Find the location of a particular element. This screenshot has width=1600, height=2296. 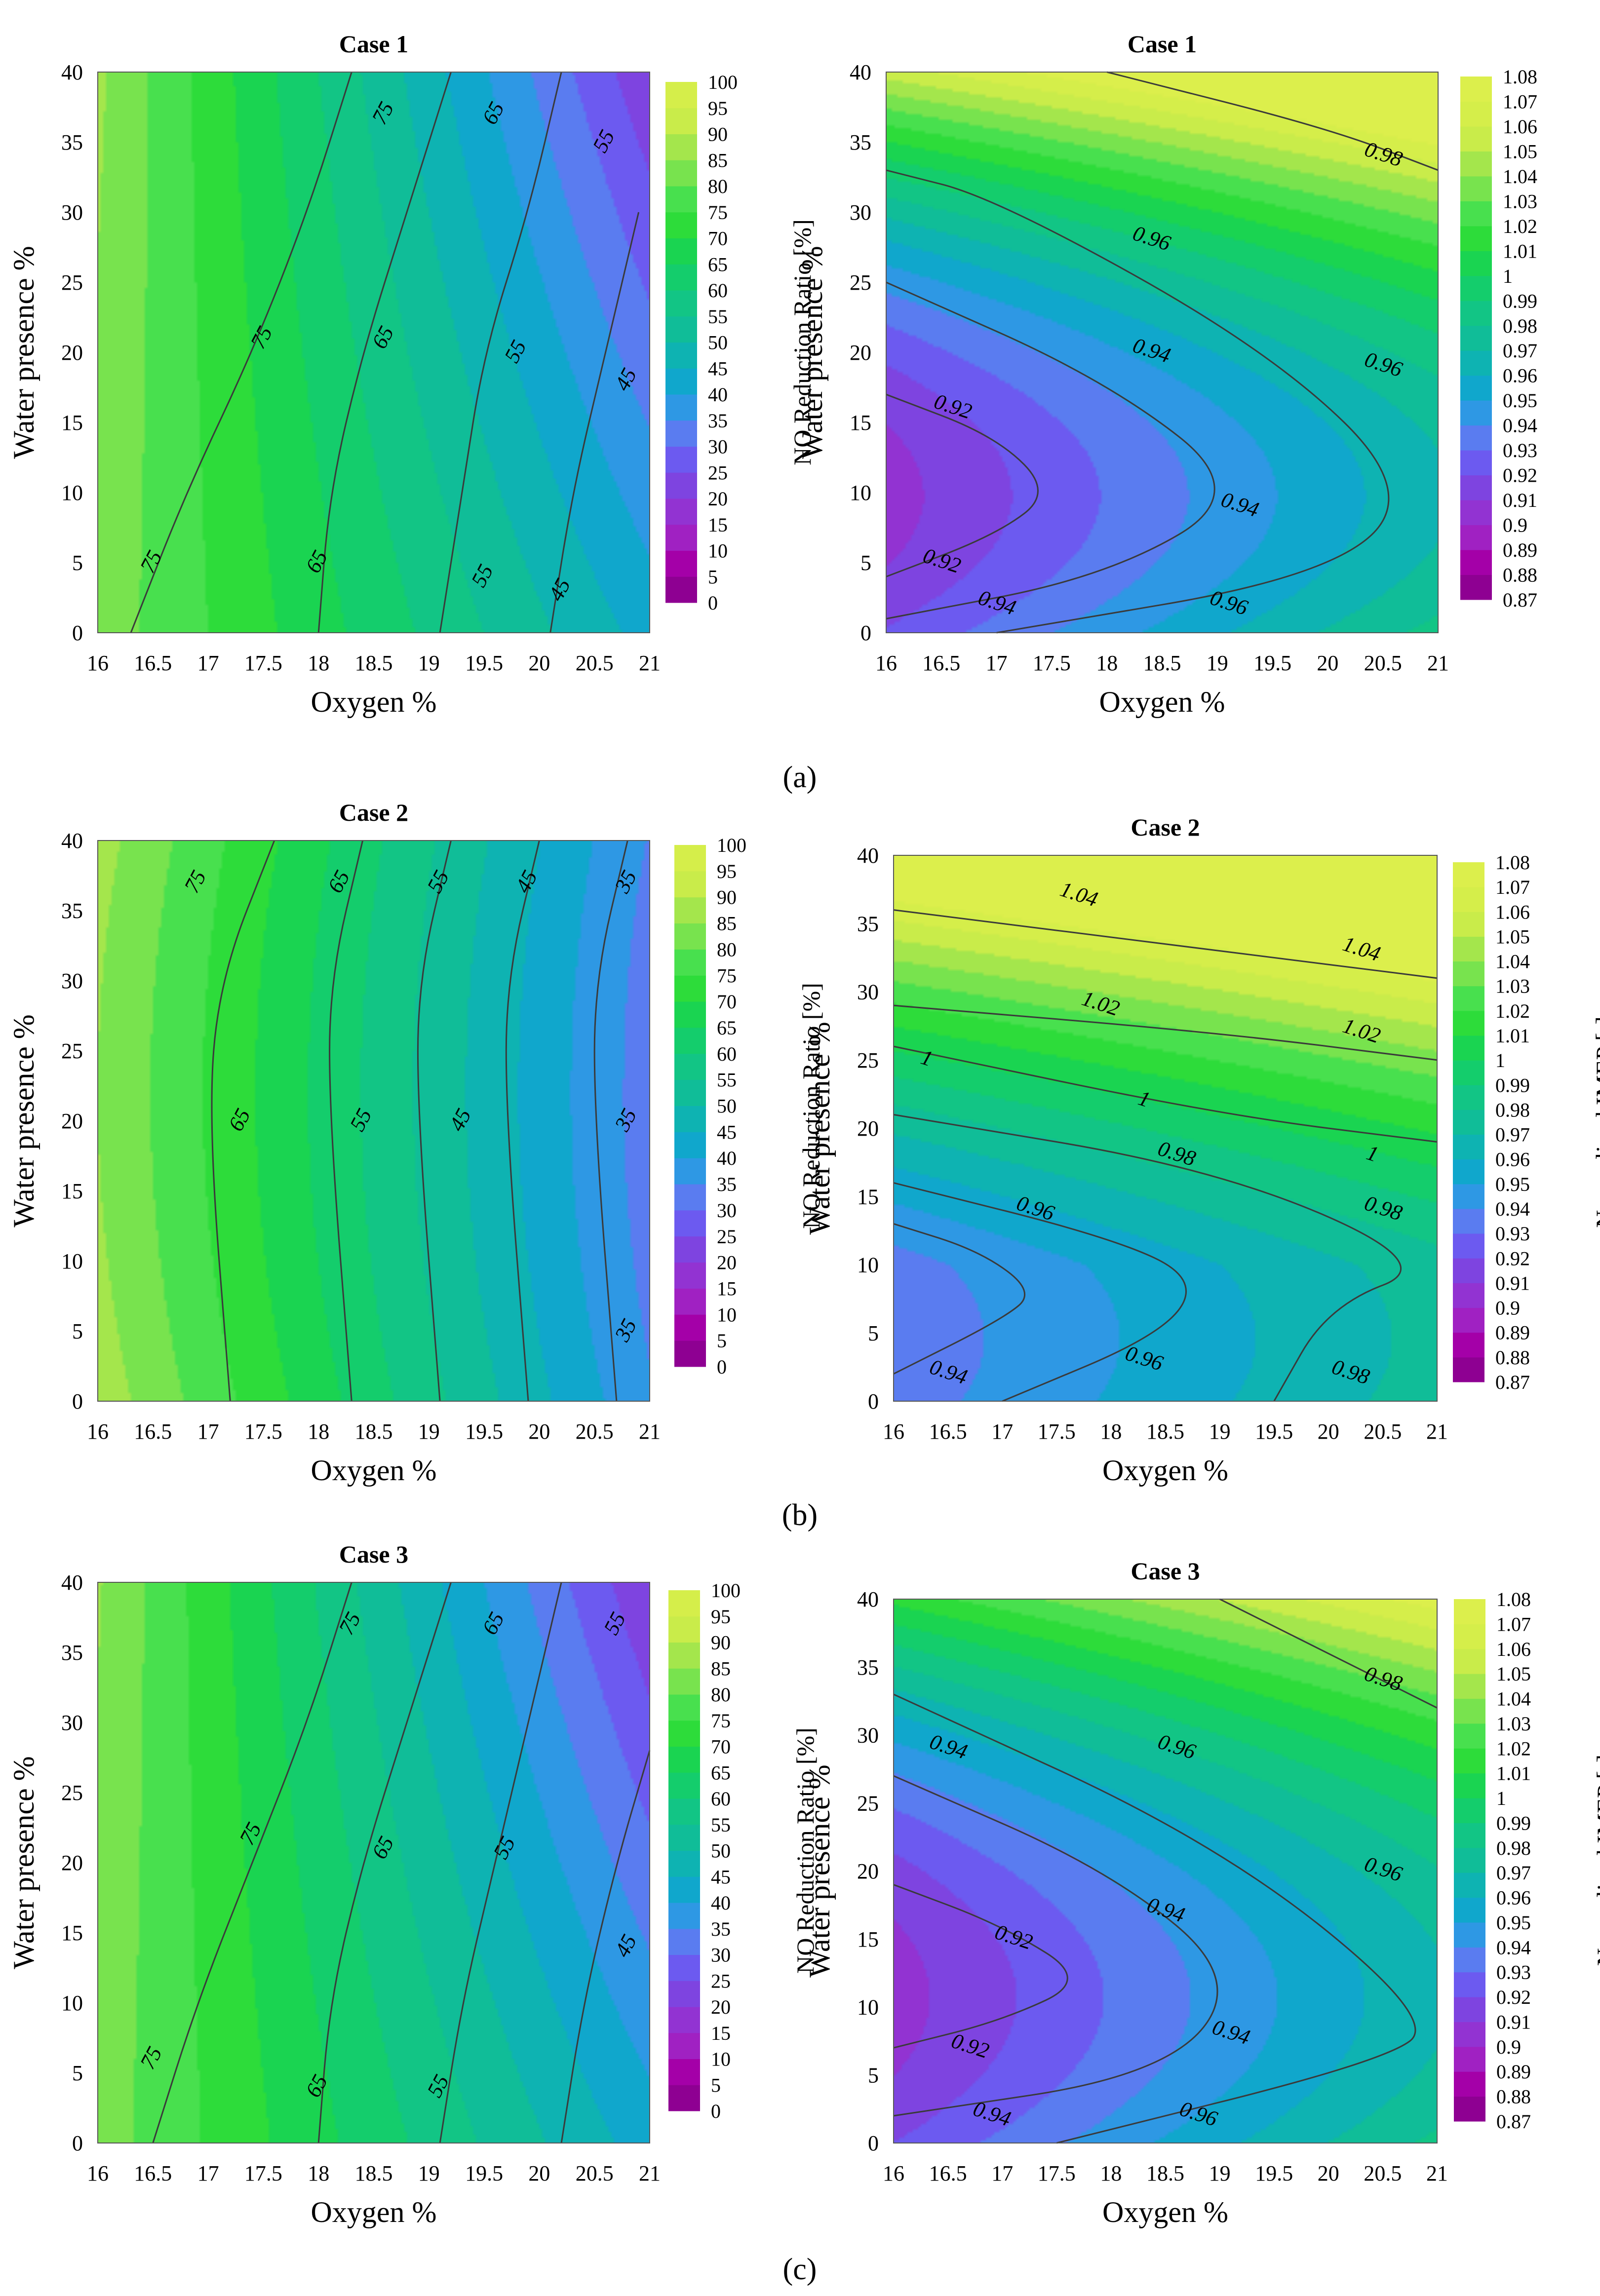

colorbar-tick-label: 1.07 is located at coordinates (1520, 101).